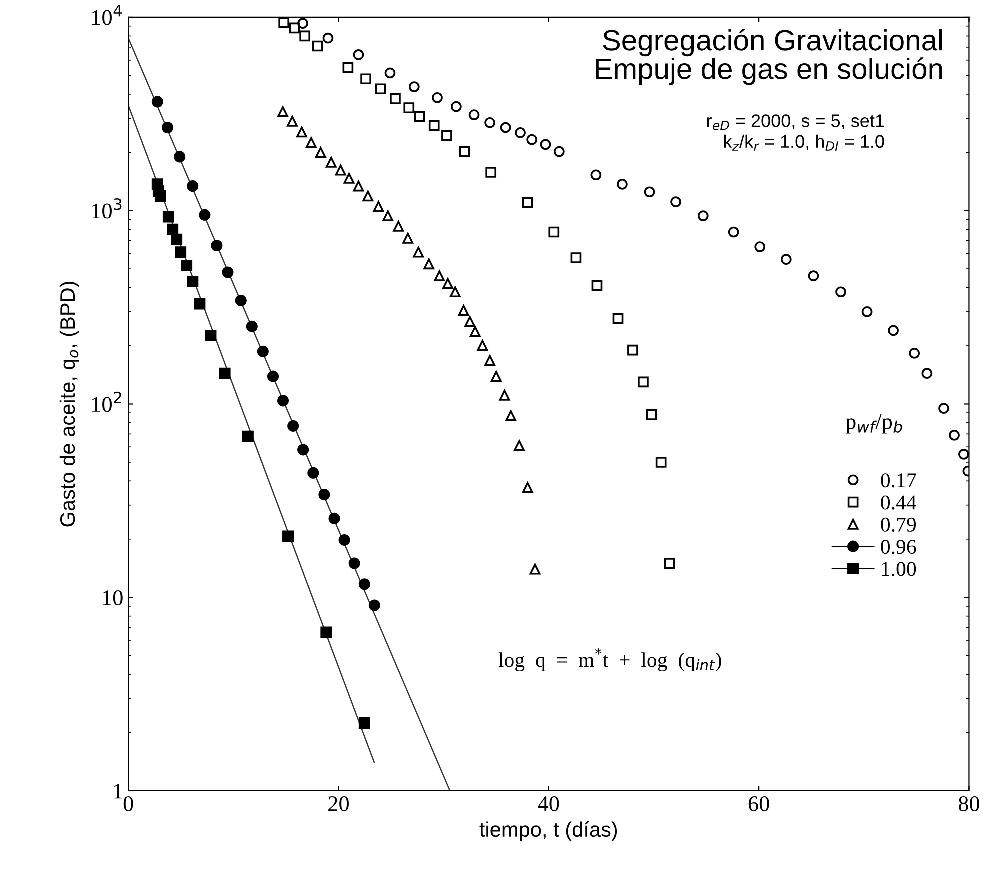 The image size is (989, 874). What do you see at coordinates (969, 804) in the screenshot?
I see `x-tick-label: 80` at bounding box center [969, 804].